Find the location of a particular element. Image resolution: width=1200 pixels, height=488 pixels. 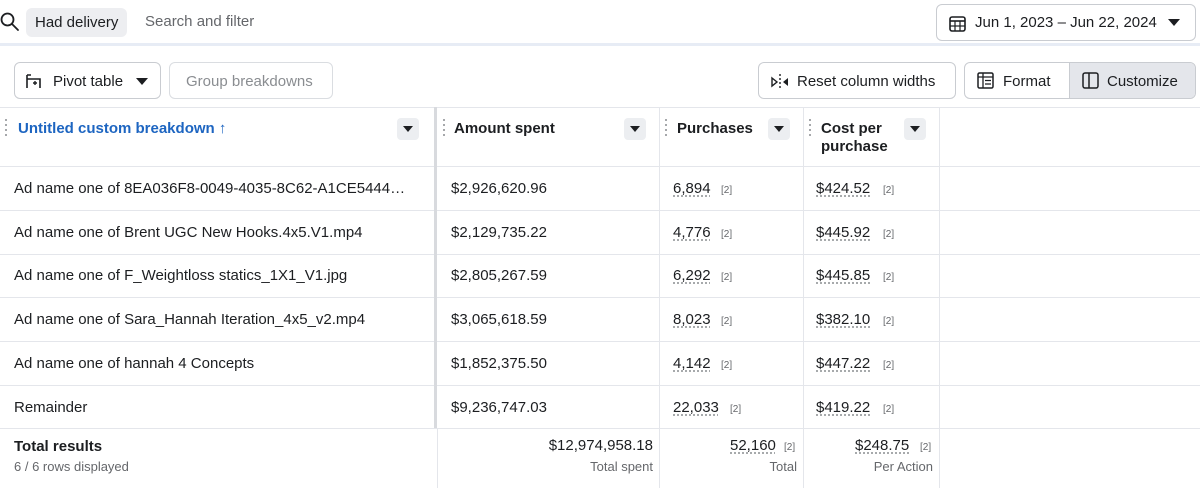

column-header-cost-per-purchase: Cost per purchase is located at coordinates (854, 138).